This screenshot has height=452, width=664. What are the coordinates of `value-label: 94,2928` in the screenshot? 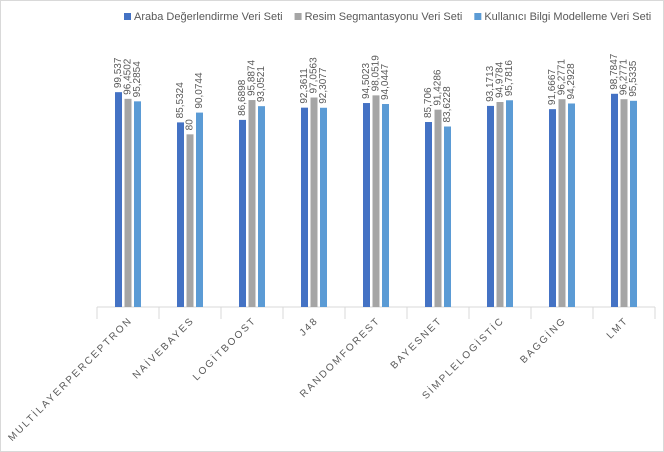 It's located at (571, 81).